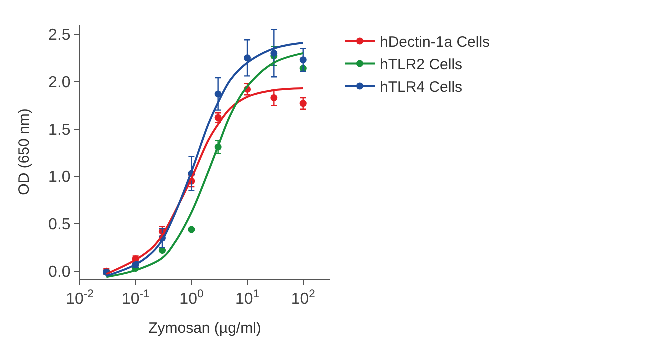 This screenshot has width=650, height=346. Describe the element at coordinates (59, 35) in the screenshot. I see `y-tick-label: 2.5` at that location.